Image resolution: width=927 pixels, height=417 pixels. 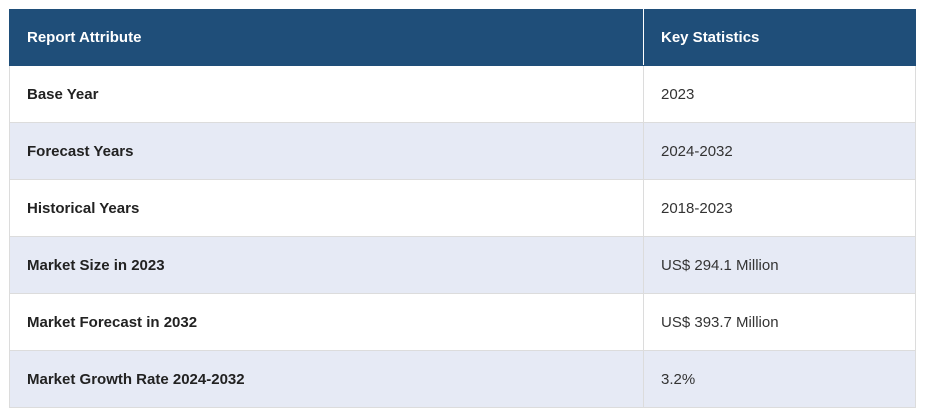 I want to click on table-row: Base Year 2023, so click(x=462, y=94).